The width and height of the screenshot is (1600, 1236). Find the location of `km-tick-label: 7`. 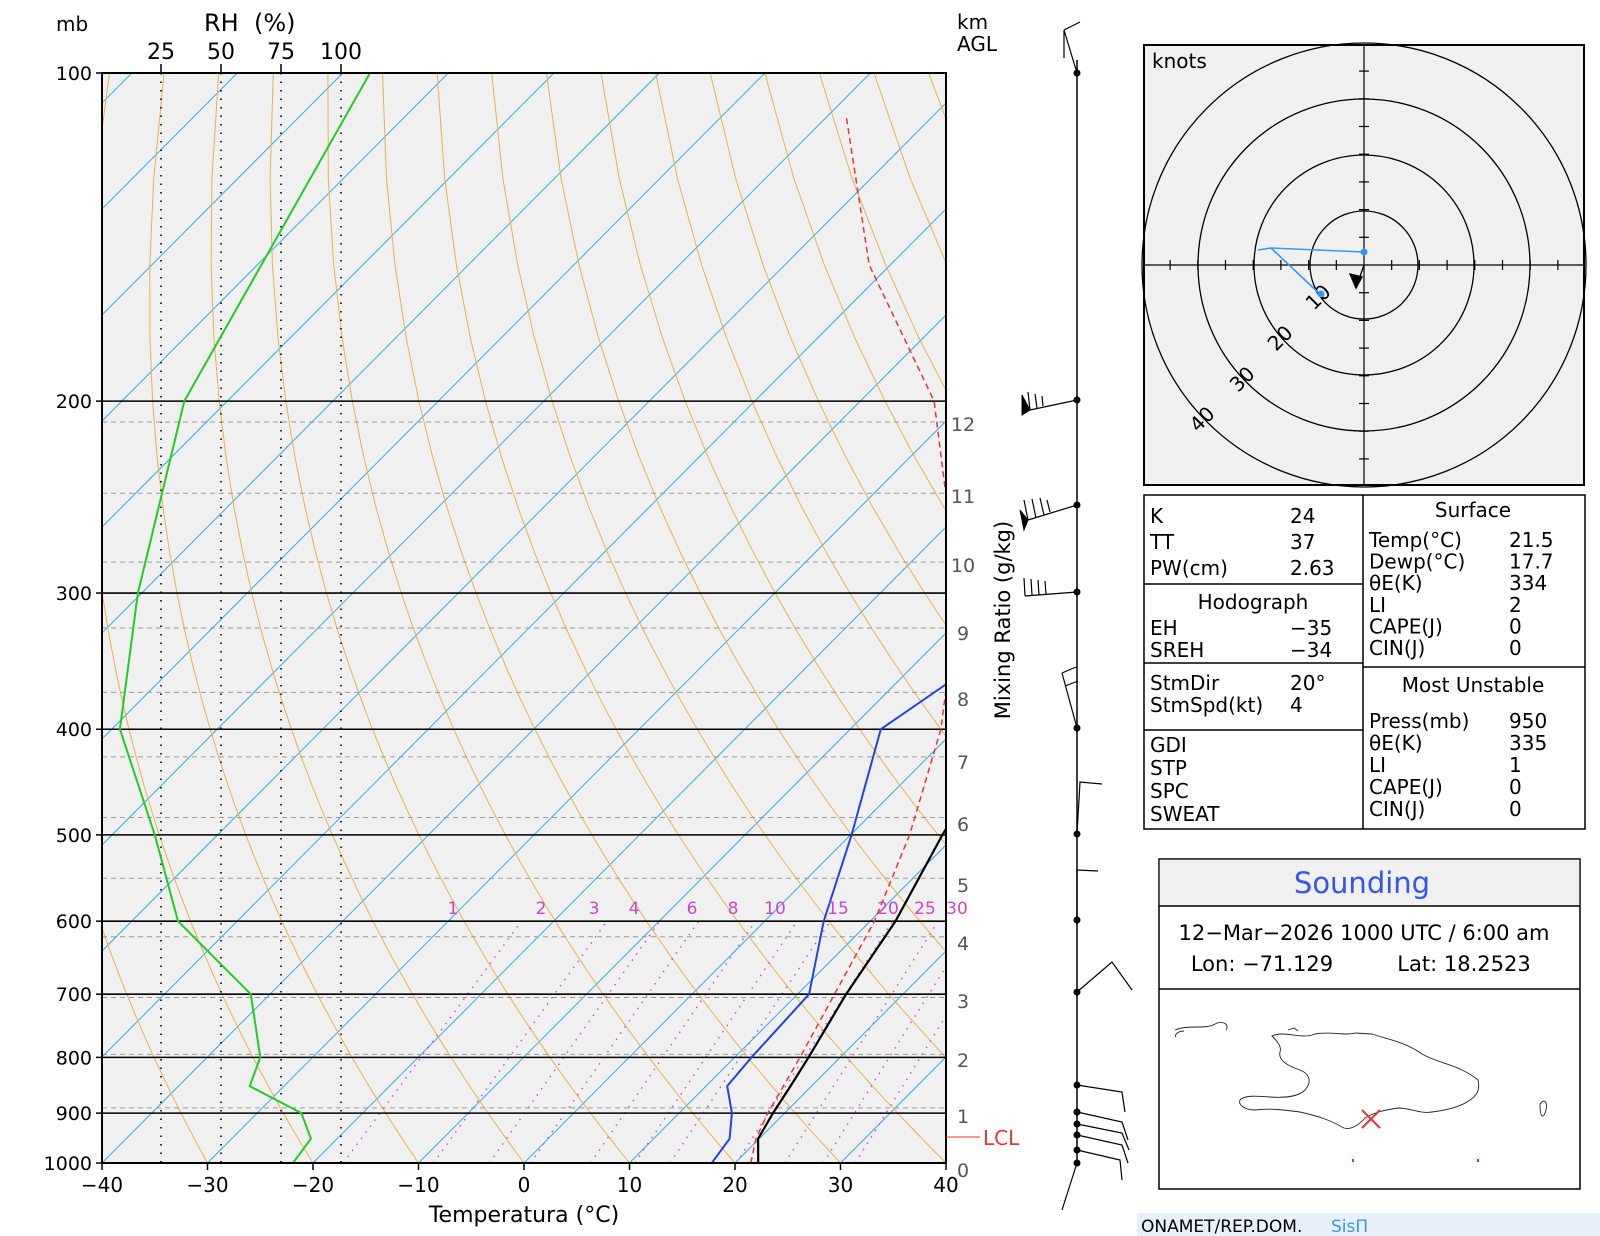

km-tick-label: 7 is located at coordinates (963, 763).